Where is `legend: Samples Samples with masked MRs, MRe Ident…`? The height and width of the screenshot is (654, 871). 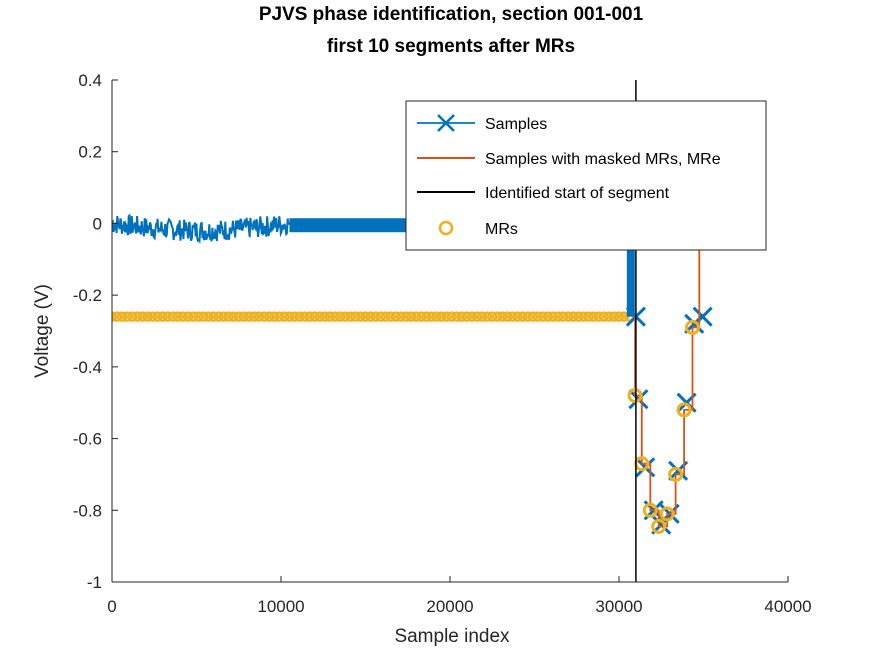 legend: Samples Samples with masked MRs, MRe Ident… is located at coordinates (586, 175).